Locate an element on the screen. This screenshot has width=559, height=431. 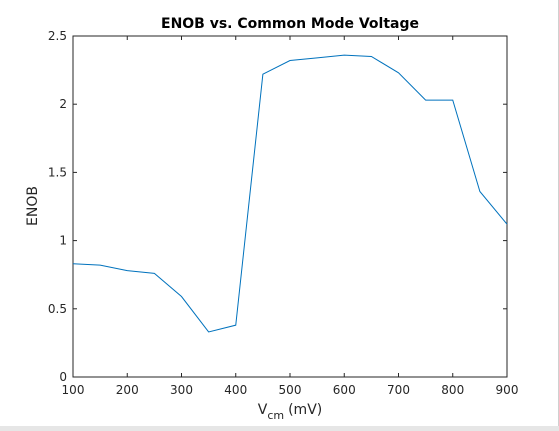
x-tick-label: 600 is located at coordinates (344, 390).